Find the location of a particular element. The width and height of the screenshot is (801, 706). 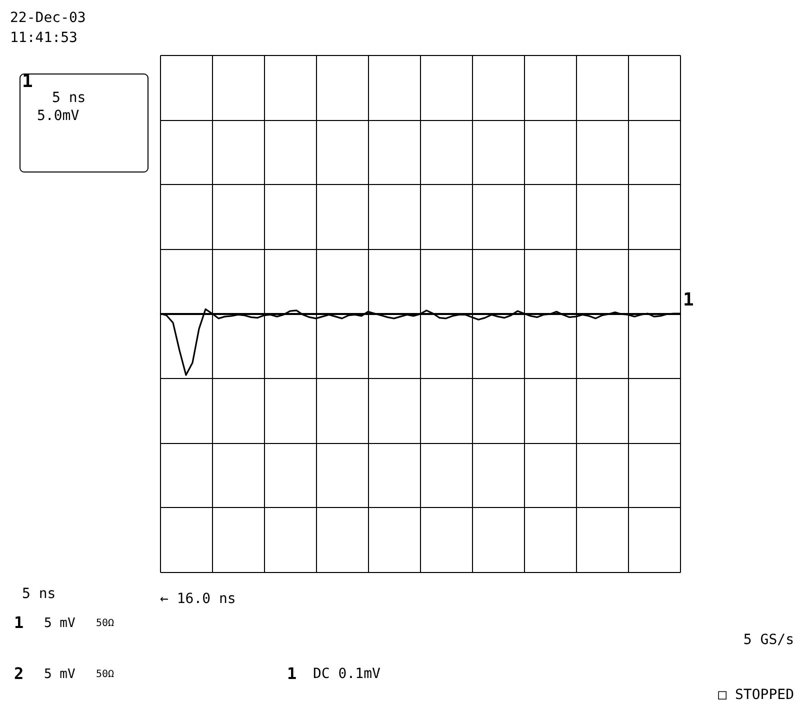

text: 2 is located at coordinates (19, 673).